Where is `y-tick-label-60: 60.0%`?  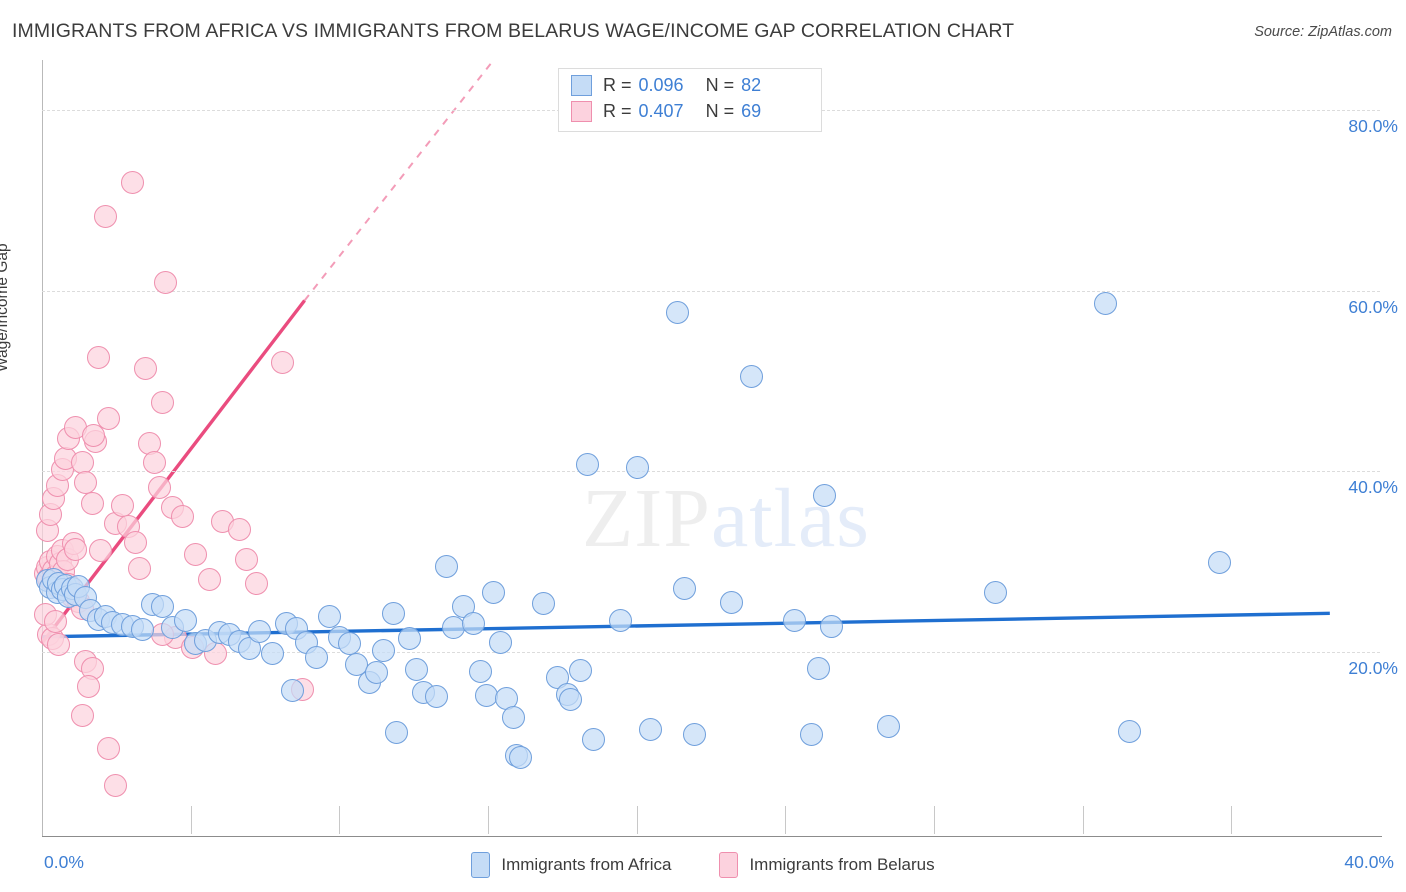 y-tick-label-60: 60.0% is located at coordinates (1373, 306).